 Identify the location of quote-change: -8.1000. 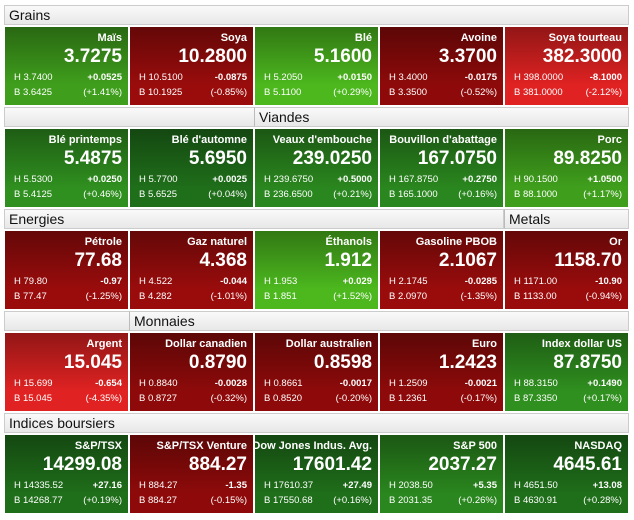
(605, 77).